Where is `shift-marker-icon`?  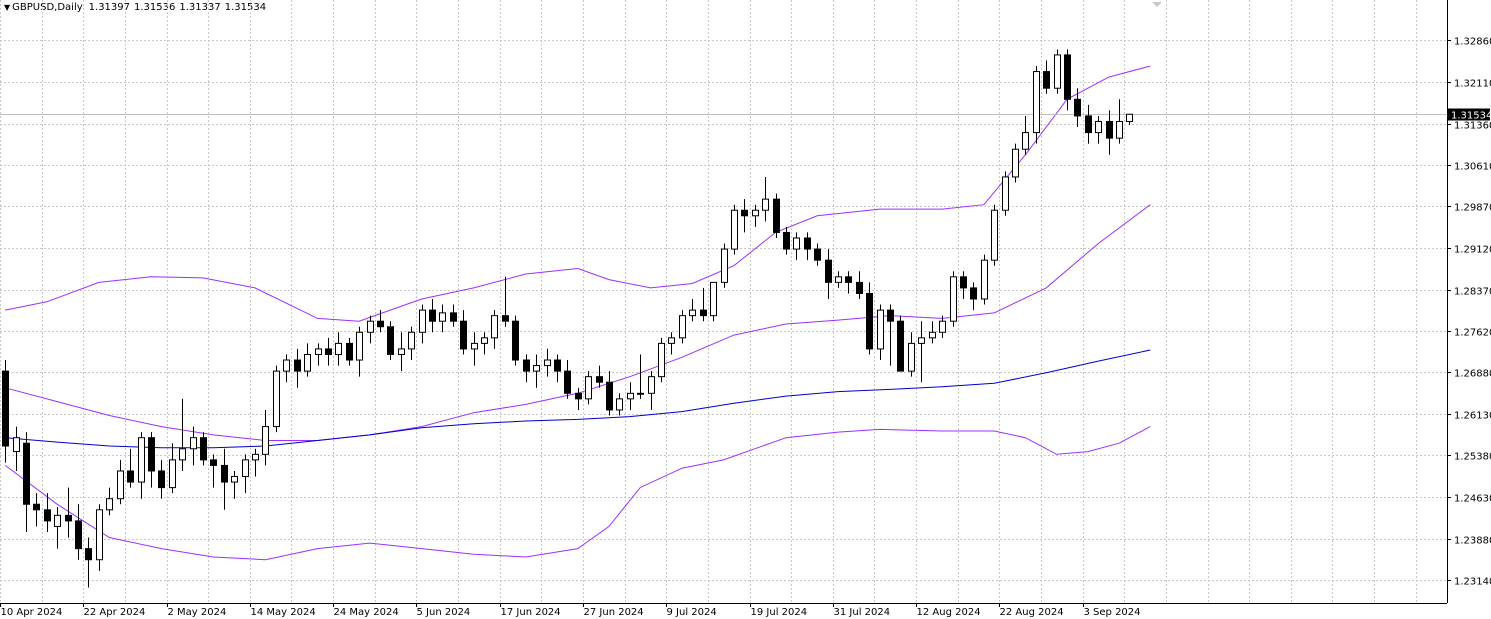
shift-marker-icon is located at coordinates (1157, 4).